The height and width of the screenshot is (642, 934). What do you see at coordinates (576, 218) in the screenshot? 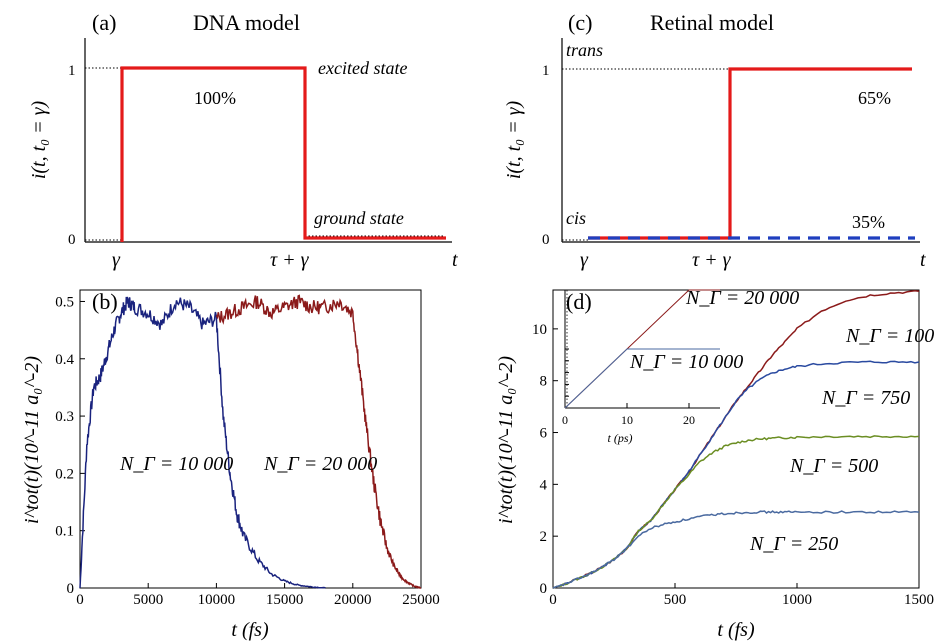
I see `panel-c-annotation-cis: cis` at bounding box center [576, 218].